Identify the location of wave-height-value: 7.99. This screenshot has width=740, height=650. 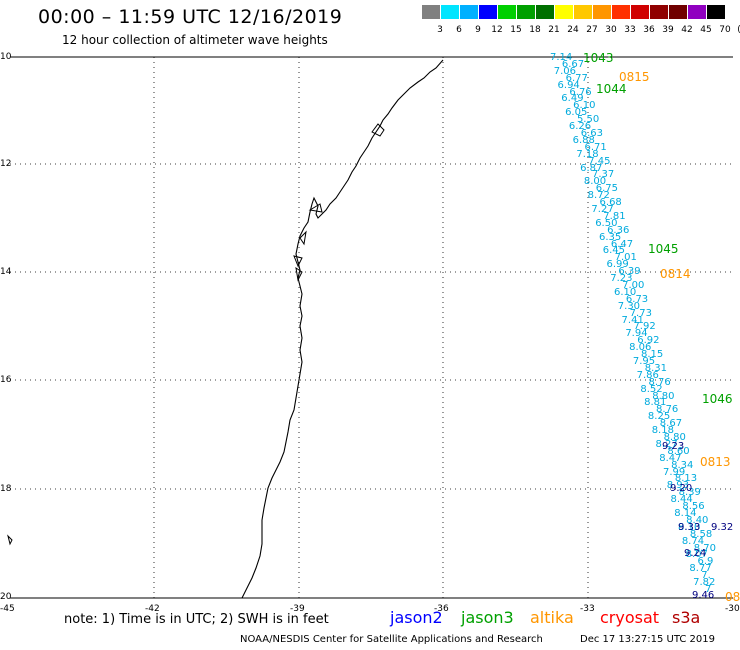
(674, 472).